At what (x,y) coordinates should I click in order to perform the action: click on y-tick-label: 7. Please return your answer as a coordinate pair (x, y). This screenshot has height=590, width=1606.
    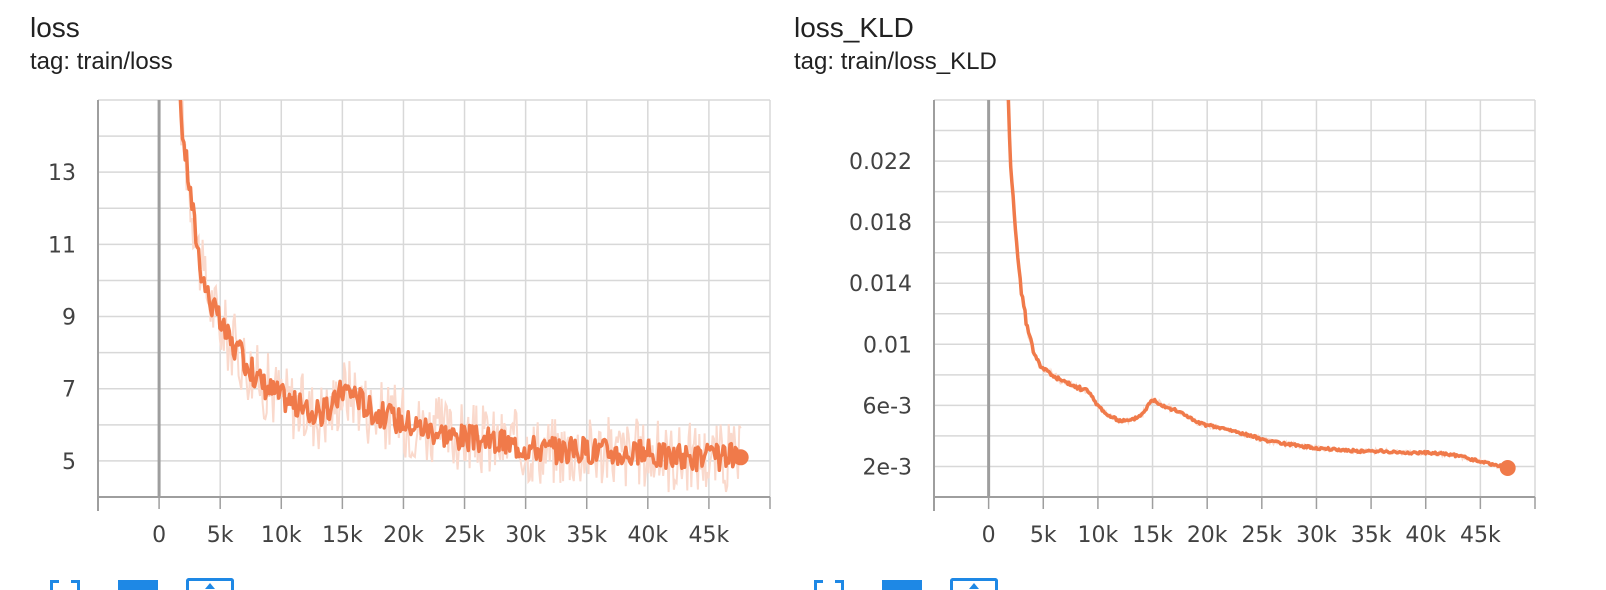
    Looking at the image, I should click on (69, 390).